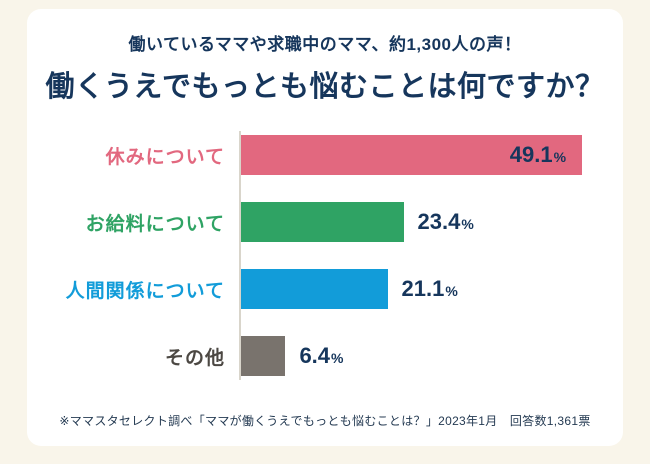  I want to click on bar-row: その他 6.4%, so click(325, 356).